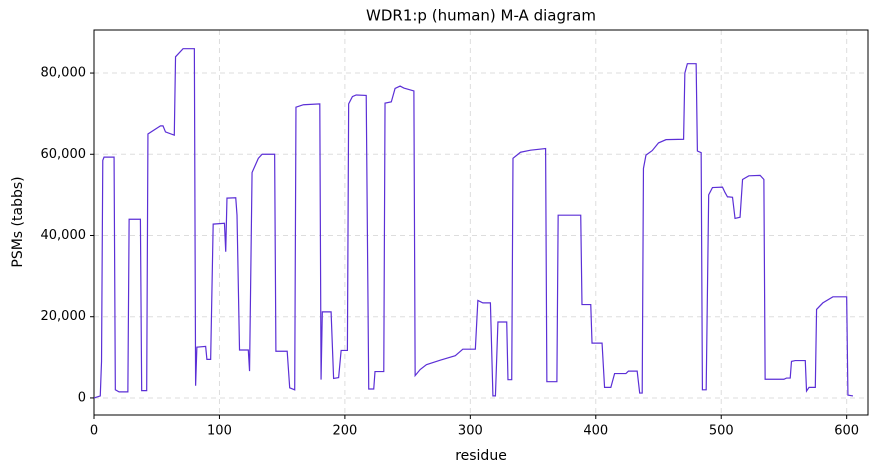 This screenshot has height=474, width=878. Describe the element at coordinates (846, 431) in the screenshot. I see `x-tick-label: 600` at that location.